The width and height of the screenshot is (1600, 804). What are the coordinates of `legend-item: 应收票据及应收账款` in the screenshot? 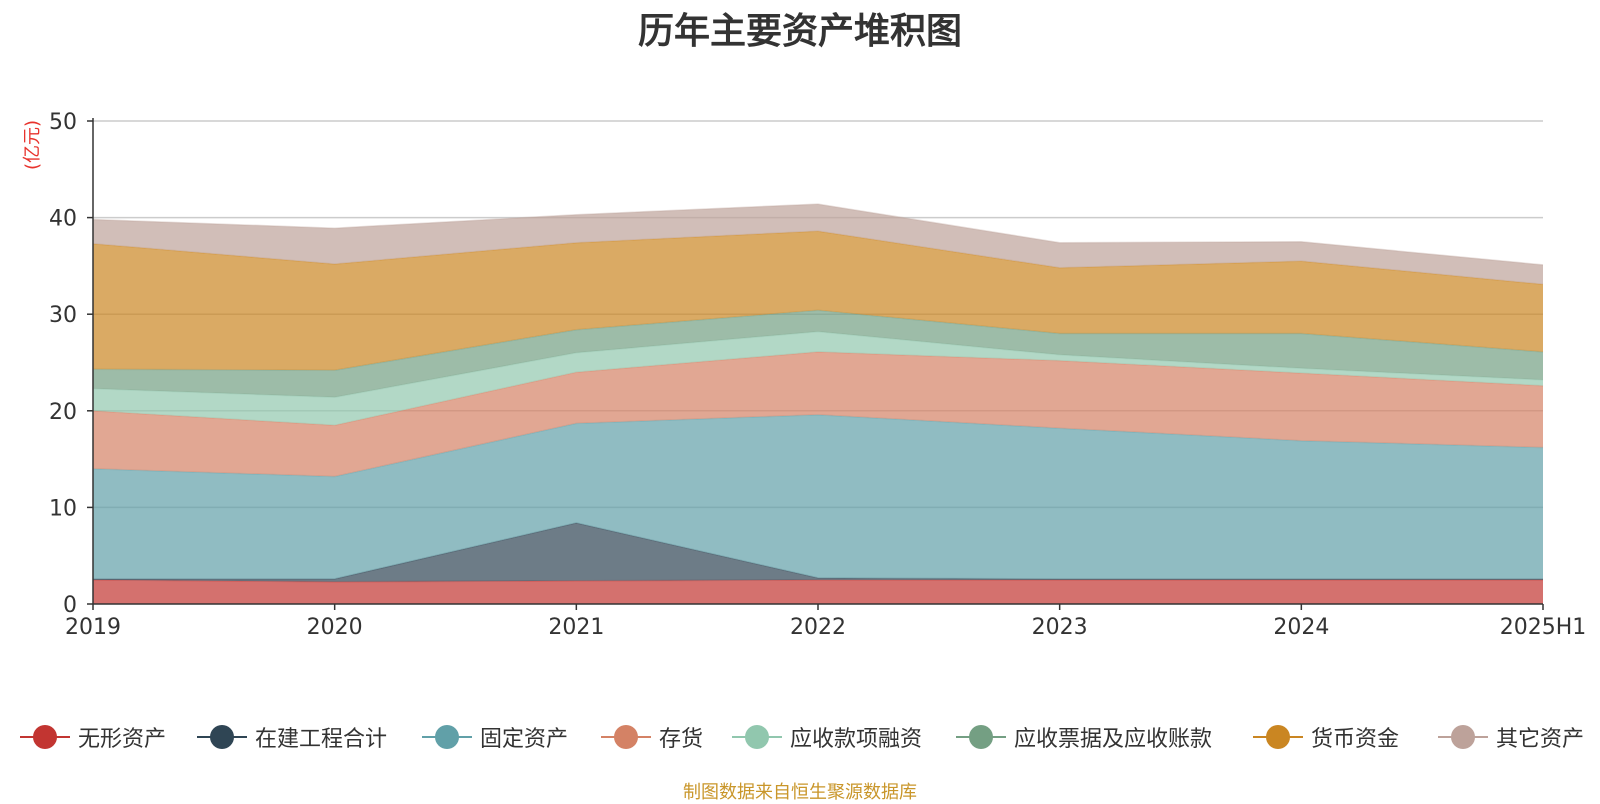 It's located at (1084, 737).